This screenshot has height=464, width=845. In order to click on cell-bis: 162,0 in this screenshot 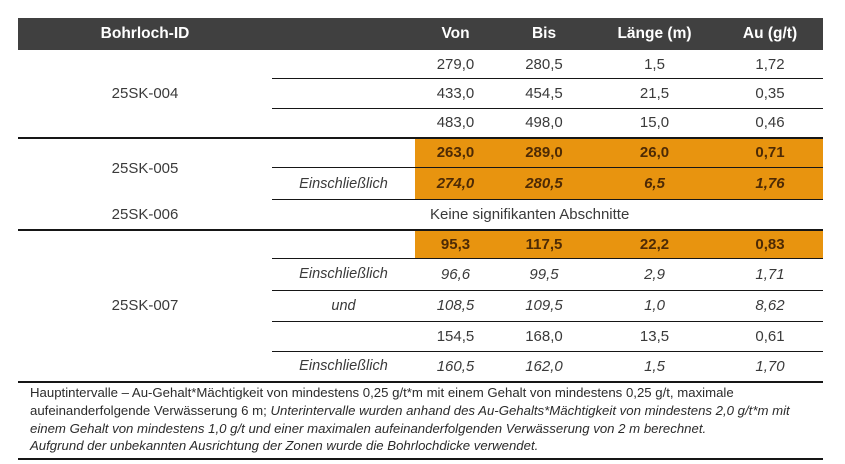, I will do `click(544, 366)`.